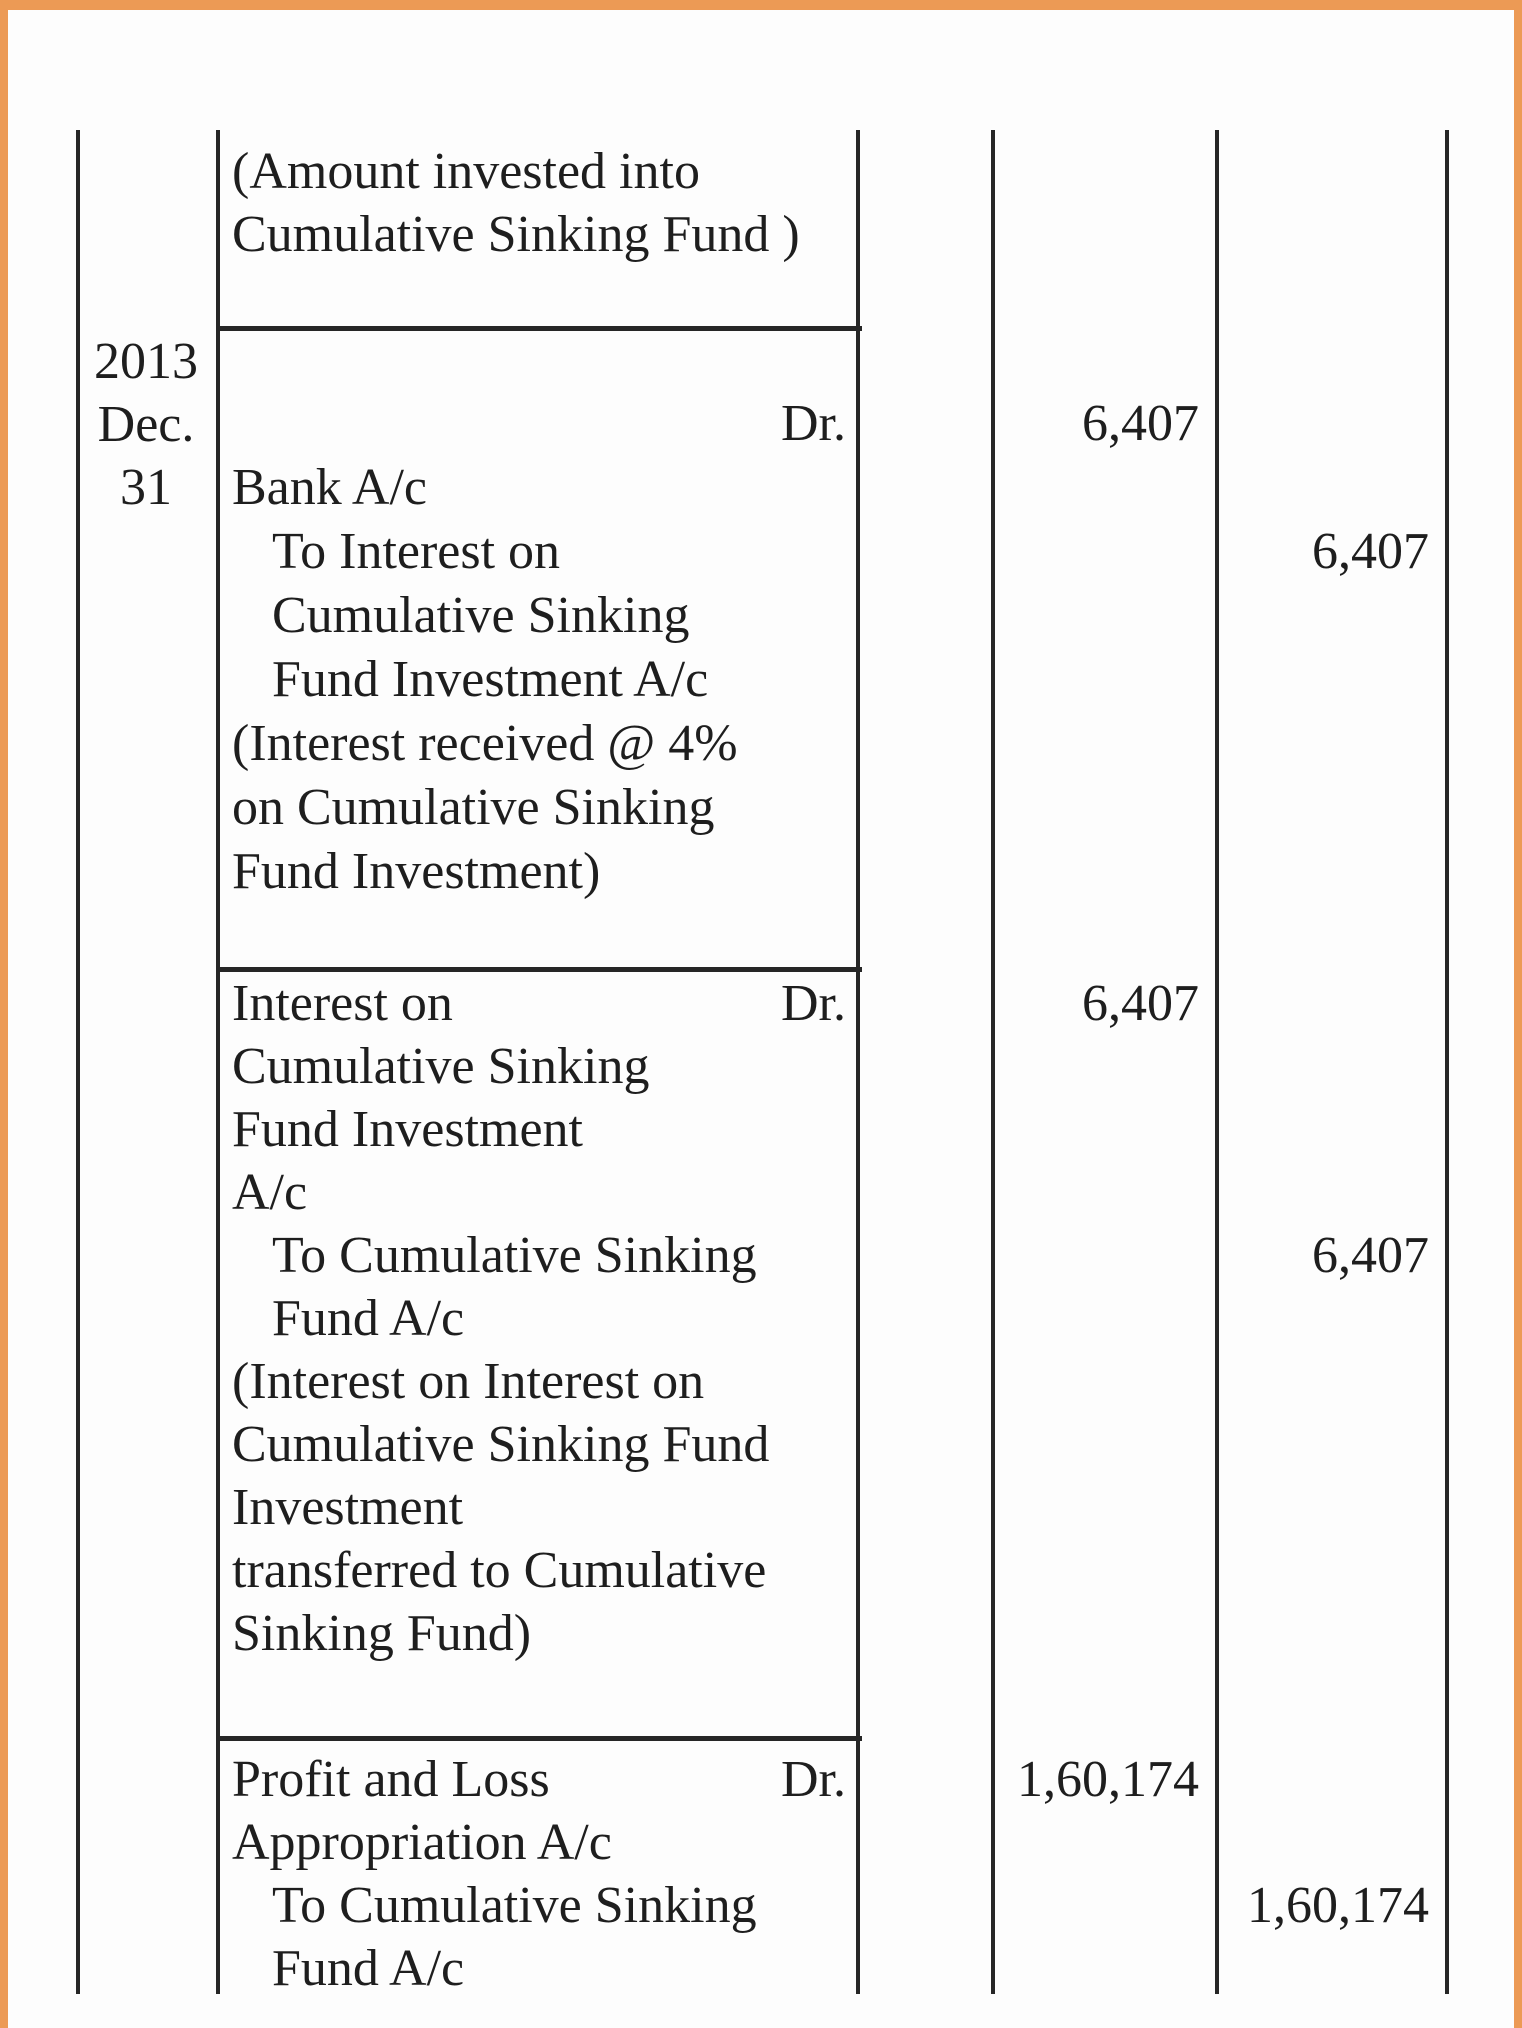 This screenshot has width=1522, height=2028. I want to click on date-month: Dec., so click(146, 424).